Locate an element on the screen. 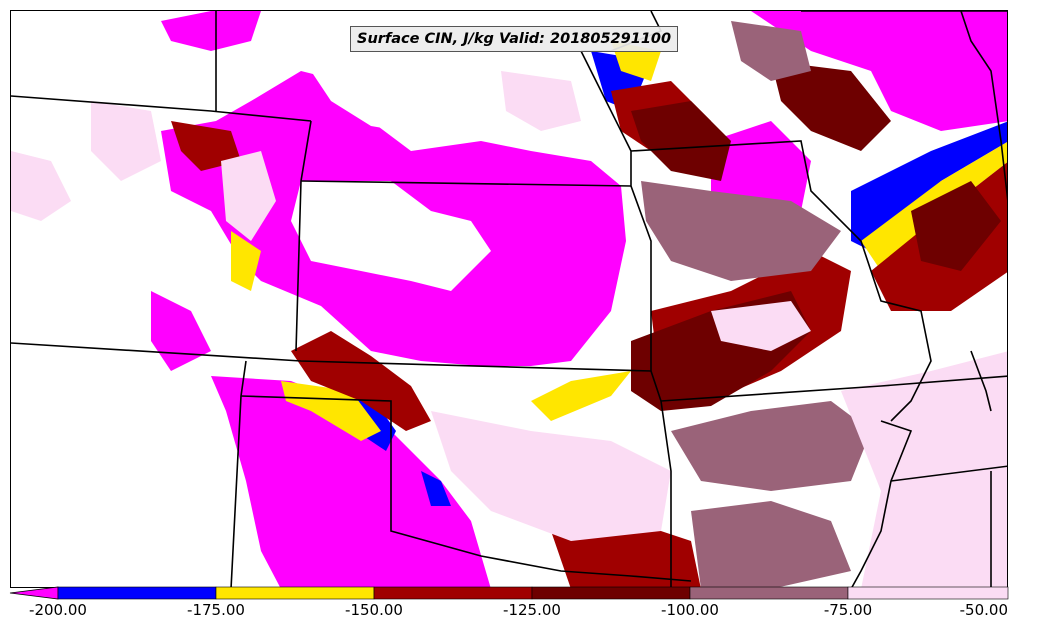 The image size is (1044, 633). colorbar-tick-label: -50.00 is located at coordinates (983, 610).